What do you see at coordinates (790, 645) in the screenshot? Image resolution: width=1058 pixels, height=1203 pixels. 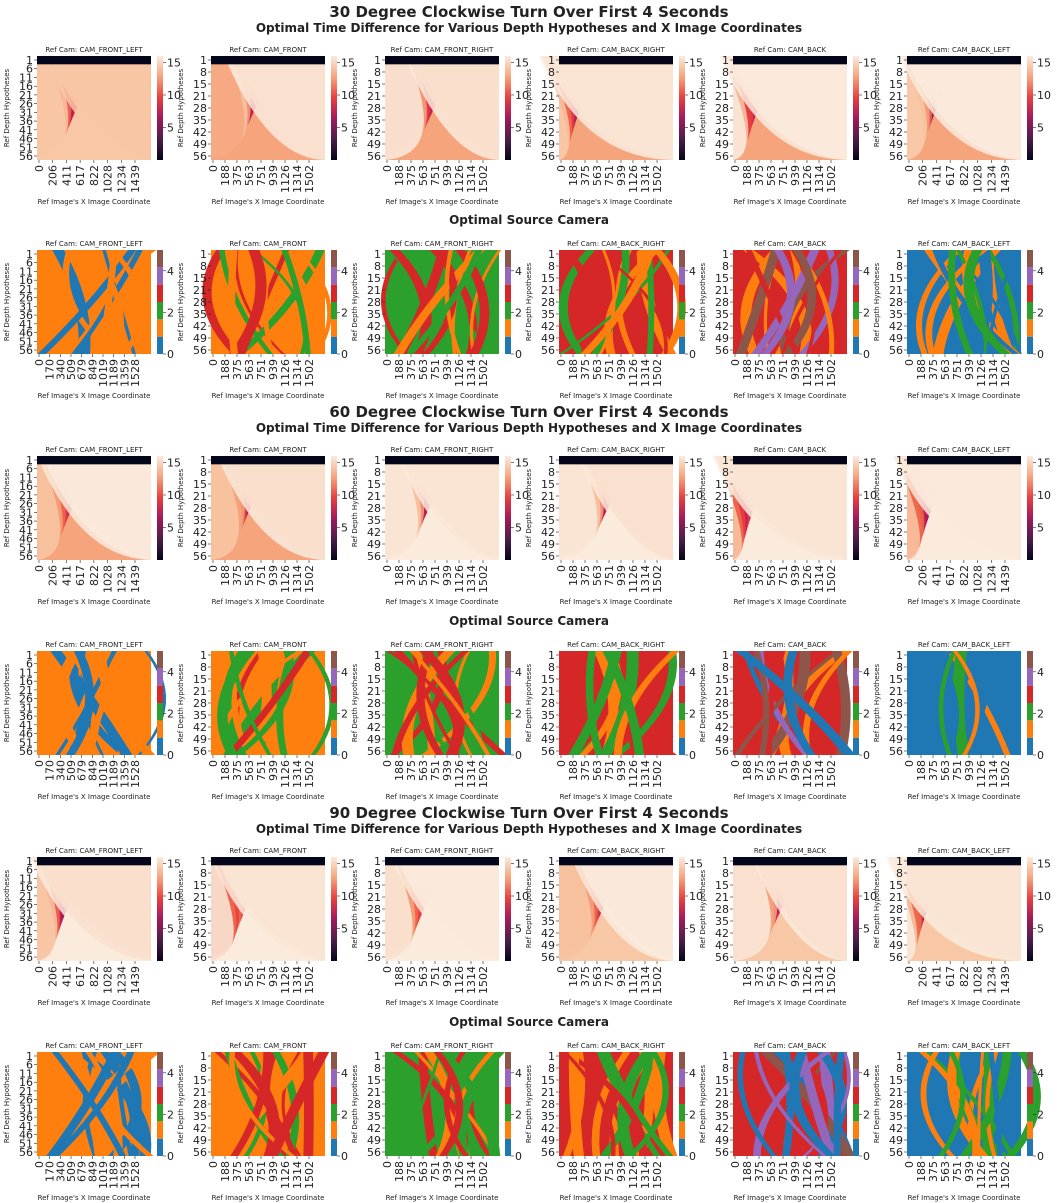 I see `panel-title: Ref Cam: CAM_BACK` at bounding box center [790, 645].